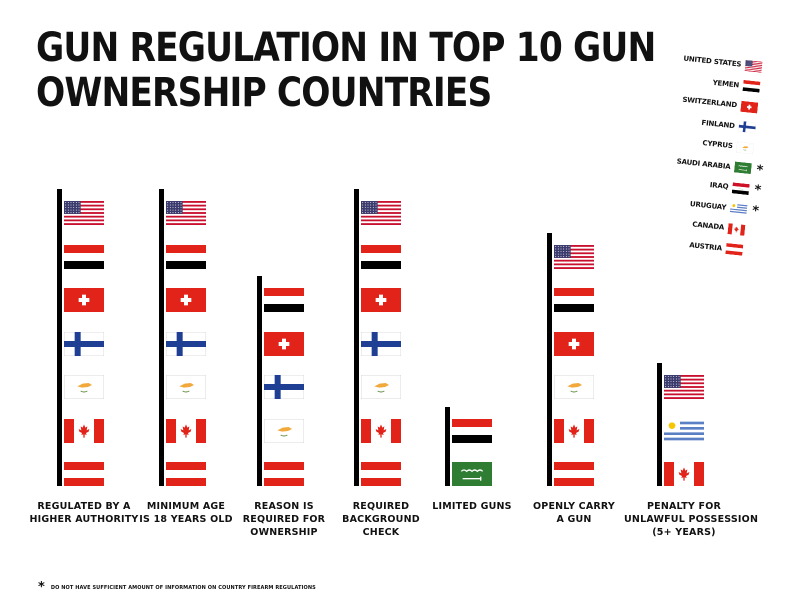  I want to click on category-label-line: (5+ YEARS), so click(684, 532).